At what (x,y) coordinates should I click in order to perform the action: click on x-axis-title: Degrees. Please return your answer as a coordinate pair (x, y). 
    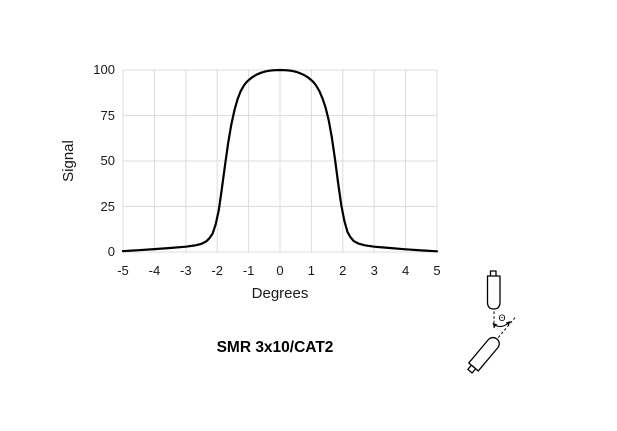
    Looking at the image, I should click on (280, 293).